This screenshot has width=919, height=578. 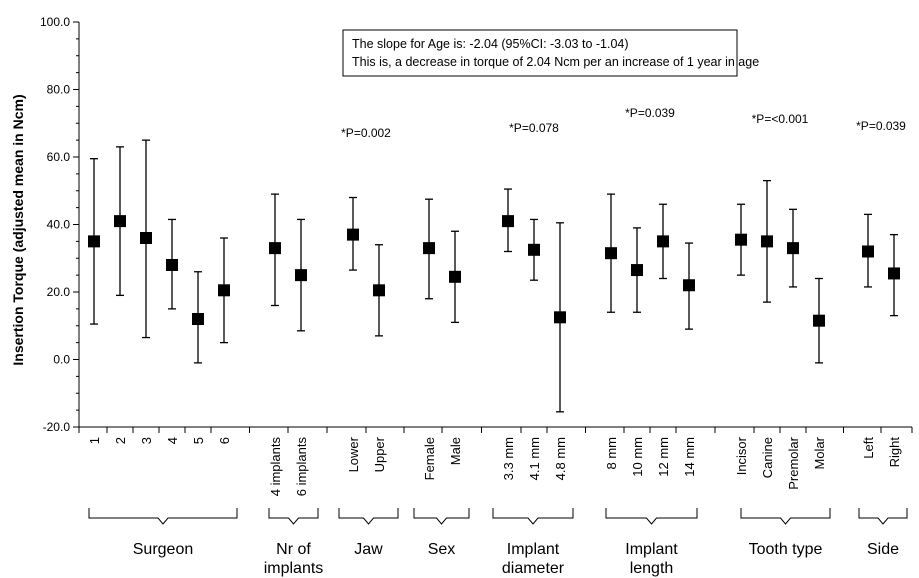 I want to click on category-label: Molar, so click(x=819, y=452).